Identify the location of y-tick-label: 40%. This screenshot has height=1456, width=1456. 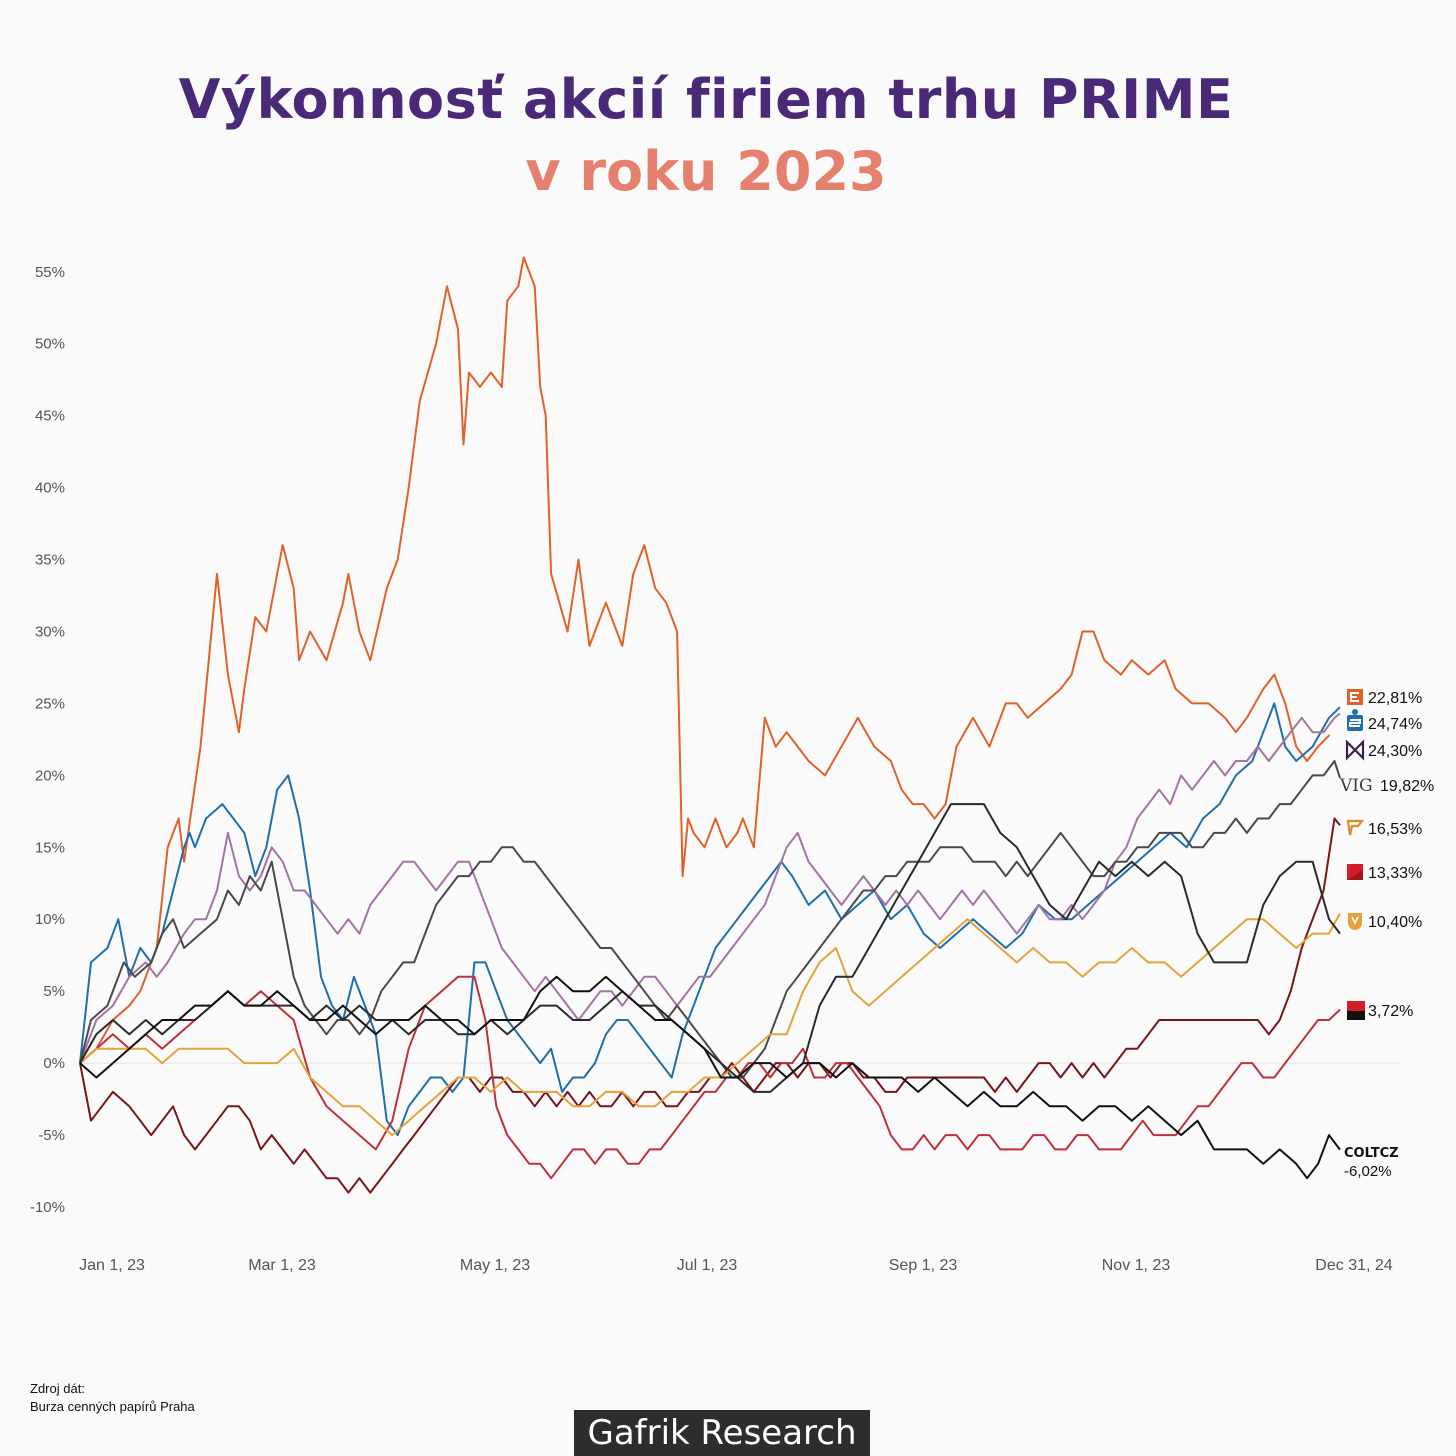
(50, 488).